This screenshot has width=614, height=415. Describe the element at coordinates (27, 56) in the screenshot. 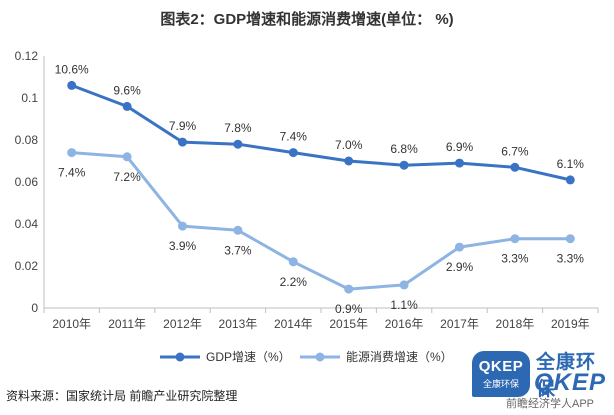

I see `y-tick-label: 0.12` at that location.